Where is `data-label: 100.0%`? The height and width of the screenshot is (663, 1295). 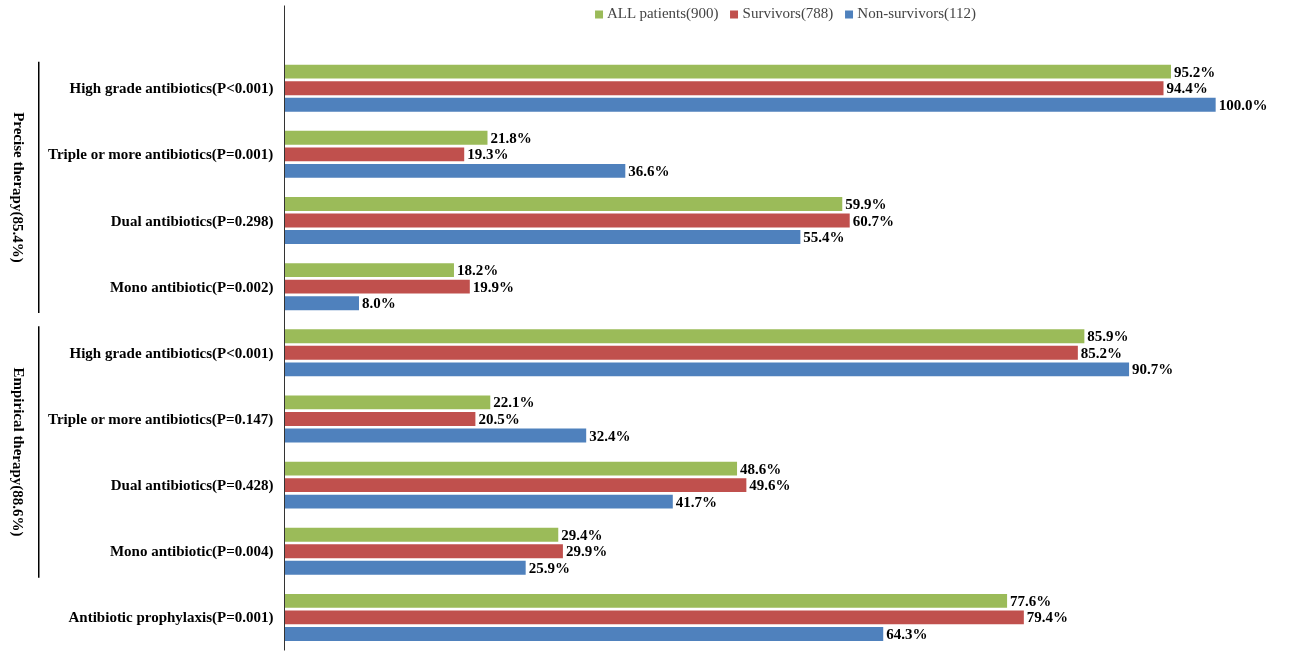
data-label: 100.0% is located at coordinates (1243, 104).